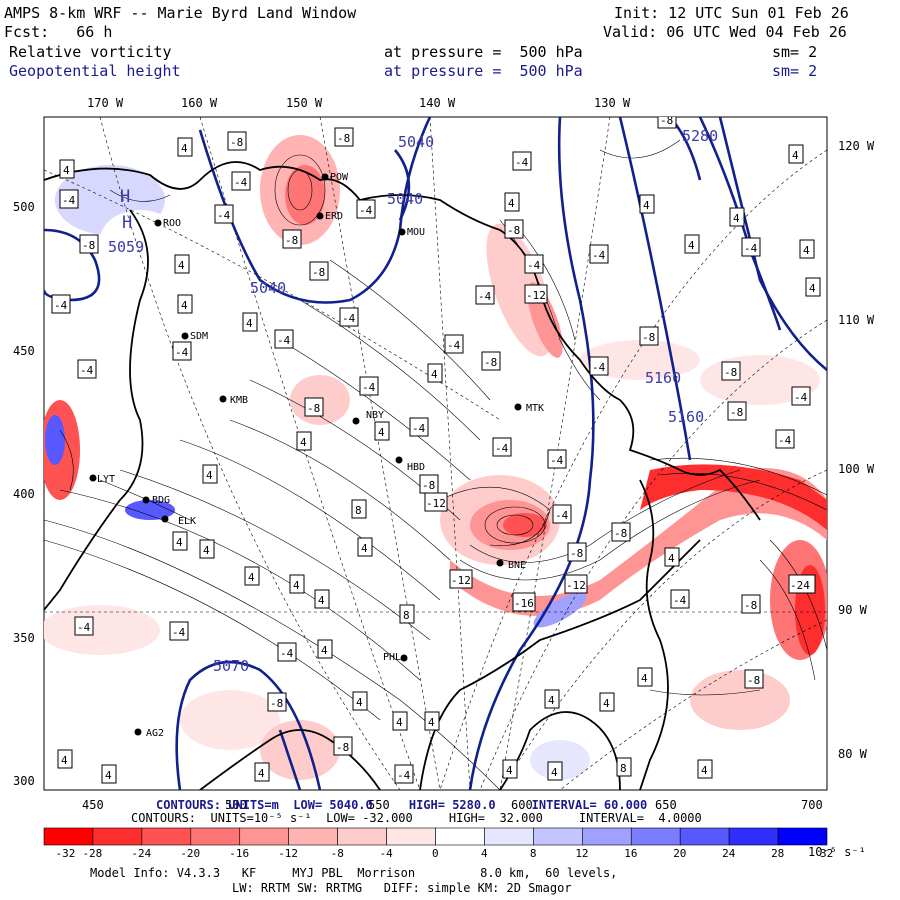 The width and height of the screenshot is (900, 900). Describe the element at coordinates (24, 781) in the screenshot. I see `left-axis-label: 300` at that location.